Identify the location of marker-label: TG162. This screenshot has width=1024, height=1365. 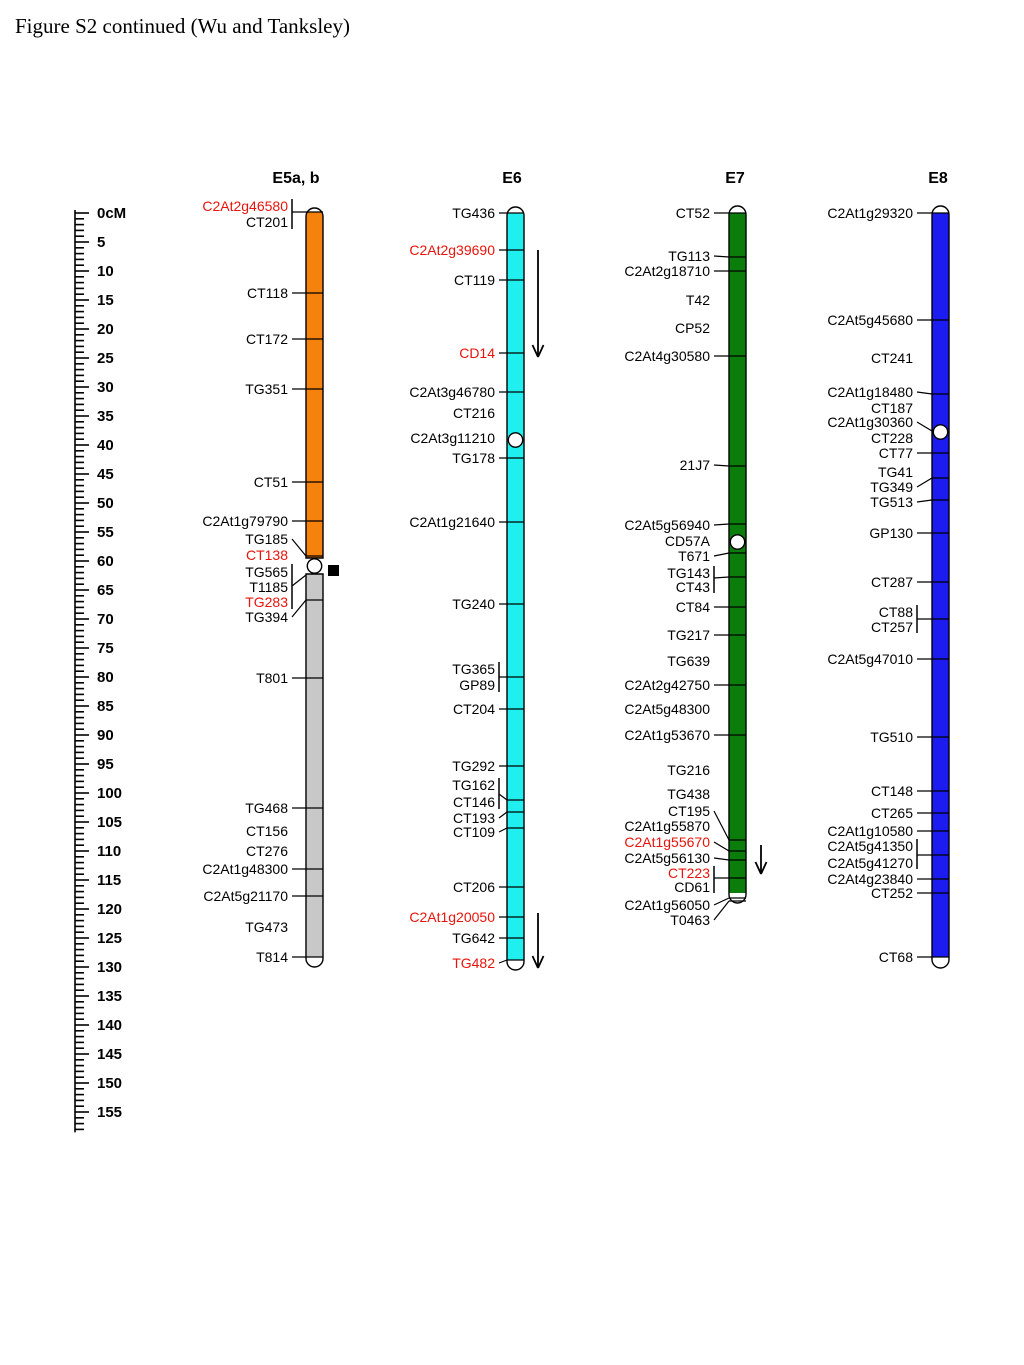
(473, 785).